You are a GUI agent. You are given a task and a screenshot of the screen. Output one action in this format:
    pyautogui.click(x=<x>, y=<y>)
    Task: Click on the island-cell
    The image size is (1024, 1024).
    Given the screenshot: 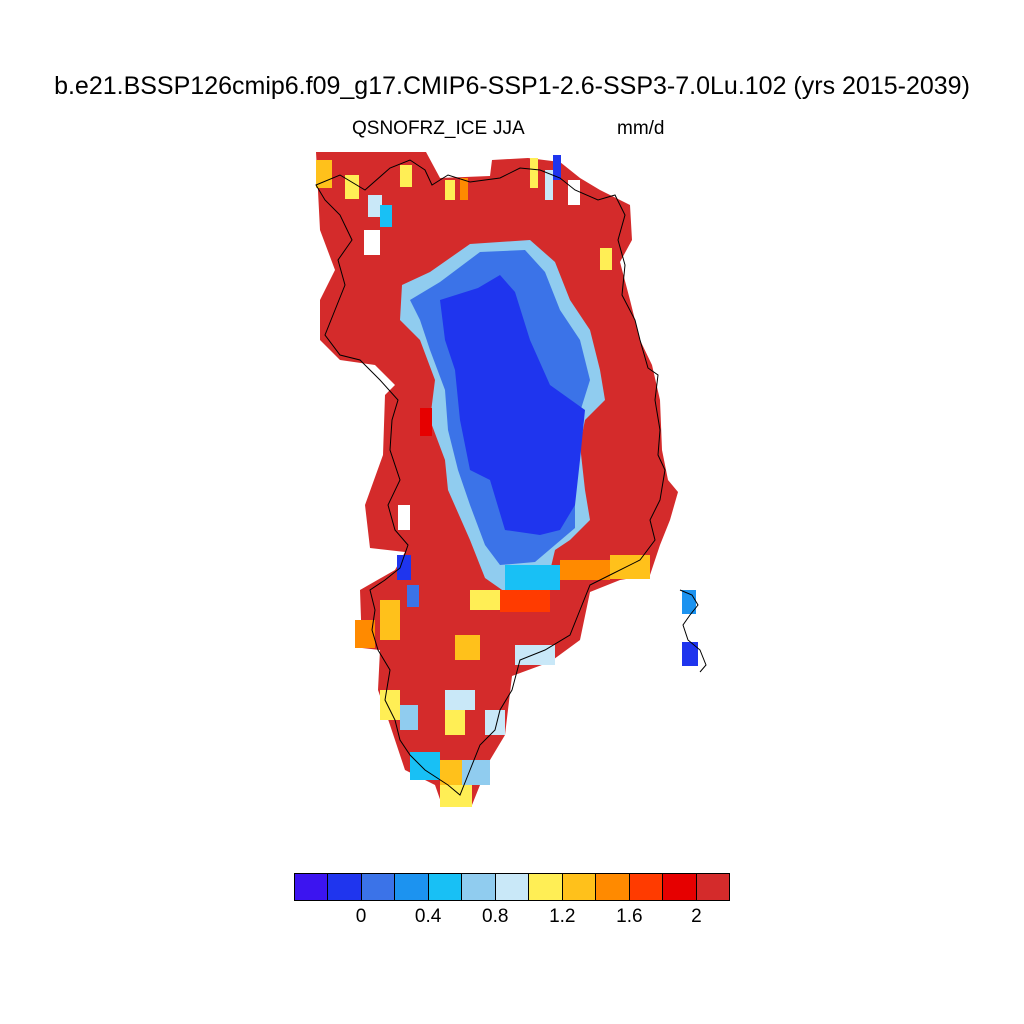 What is the action you would take?
    pyautogui.click(x=690, y=654)
    